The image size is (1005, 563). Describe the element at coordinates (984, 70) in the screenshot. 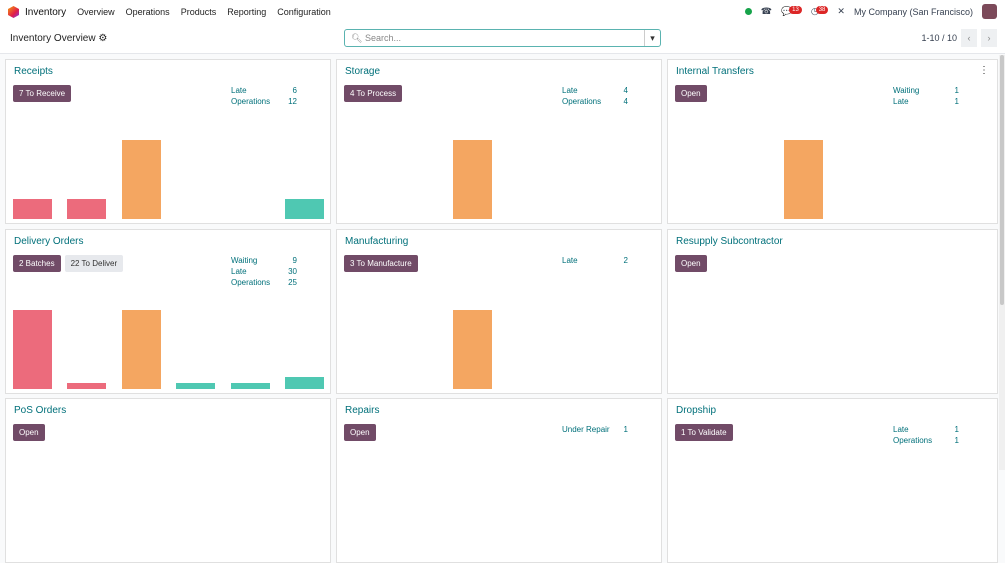

I see `kebab-menu-icon: ⋮` at that location.